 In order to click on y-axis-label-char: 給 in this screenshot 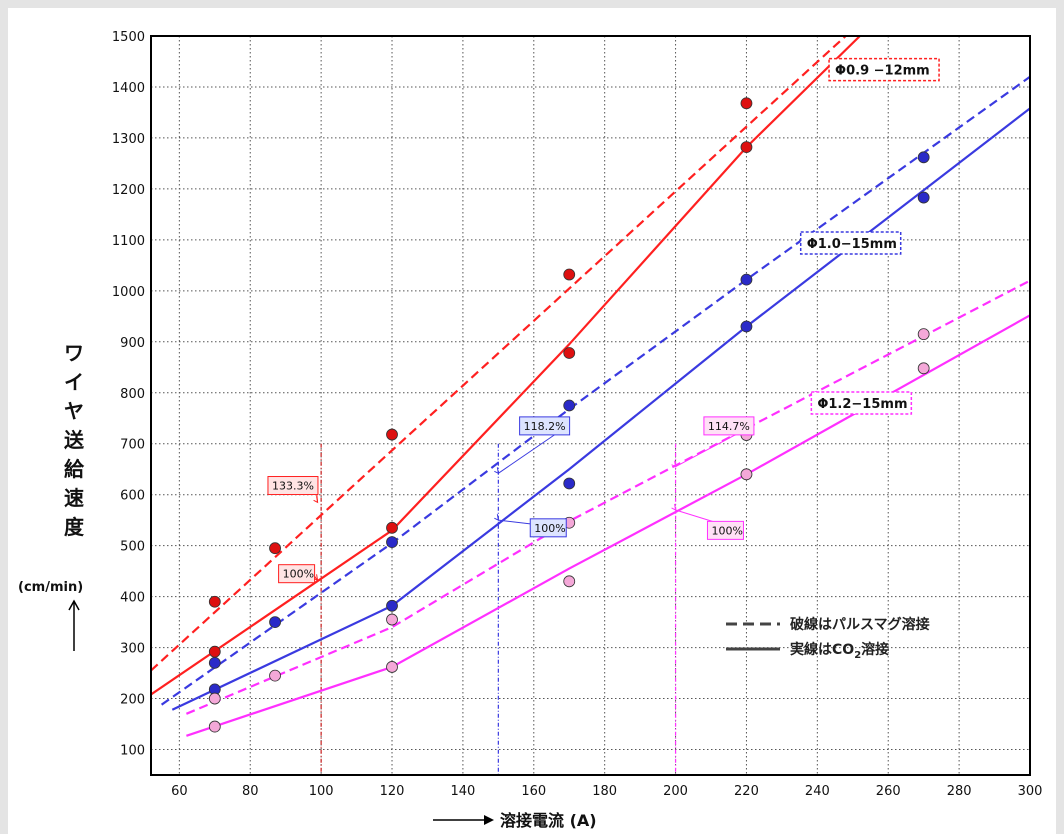, I will do `click(74, 469)`.